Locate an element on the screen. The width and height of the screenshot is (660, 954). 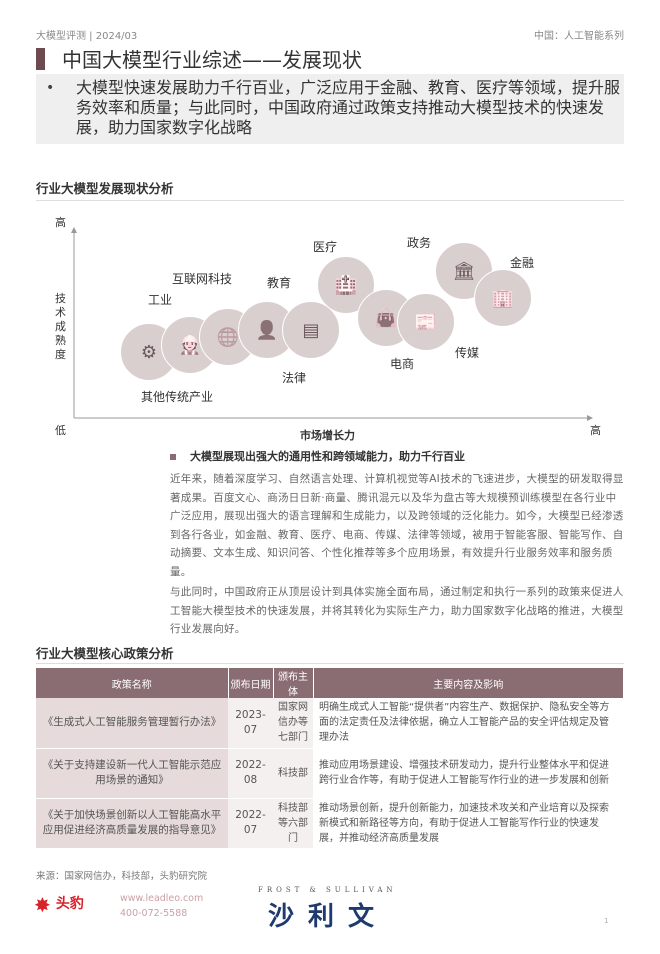
table-header-row: 政策名称 颁布日期 颁布主体 主要内容及影响 is located at coordinates (330, 683).